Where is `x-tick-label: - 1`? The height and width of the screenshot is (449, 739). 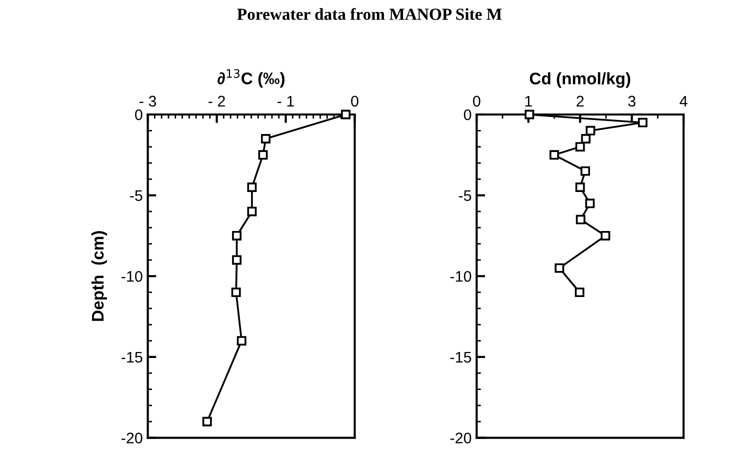 x-tick-label: - 1 is located at coordinates (286, 101).